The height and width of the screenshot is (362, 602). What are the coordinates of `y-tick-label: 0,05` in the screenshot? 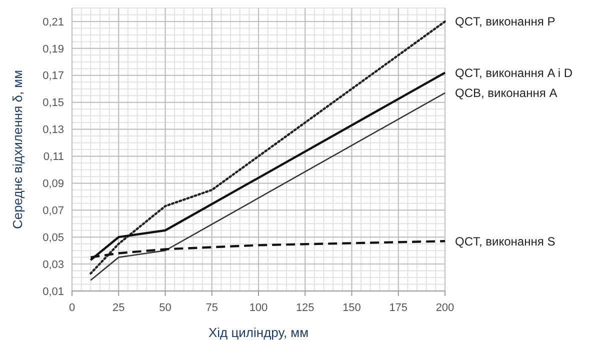 It's located at (53, 238).